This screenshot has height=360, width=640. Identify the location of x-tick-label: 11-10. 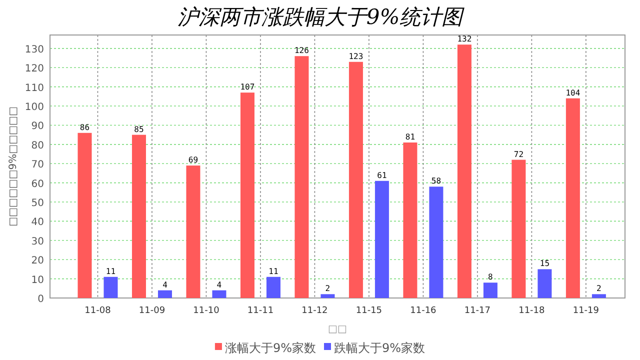
(206, 311).